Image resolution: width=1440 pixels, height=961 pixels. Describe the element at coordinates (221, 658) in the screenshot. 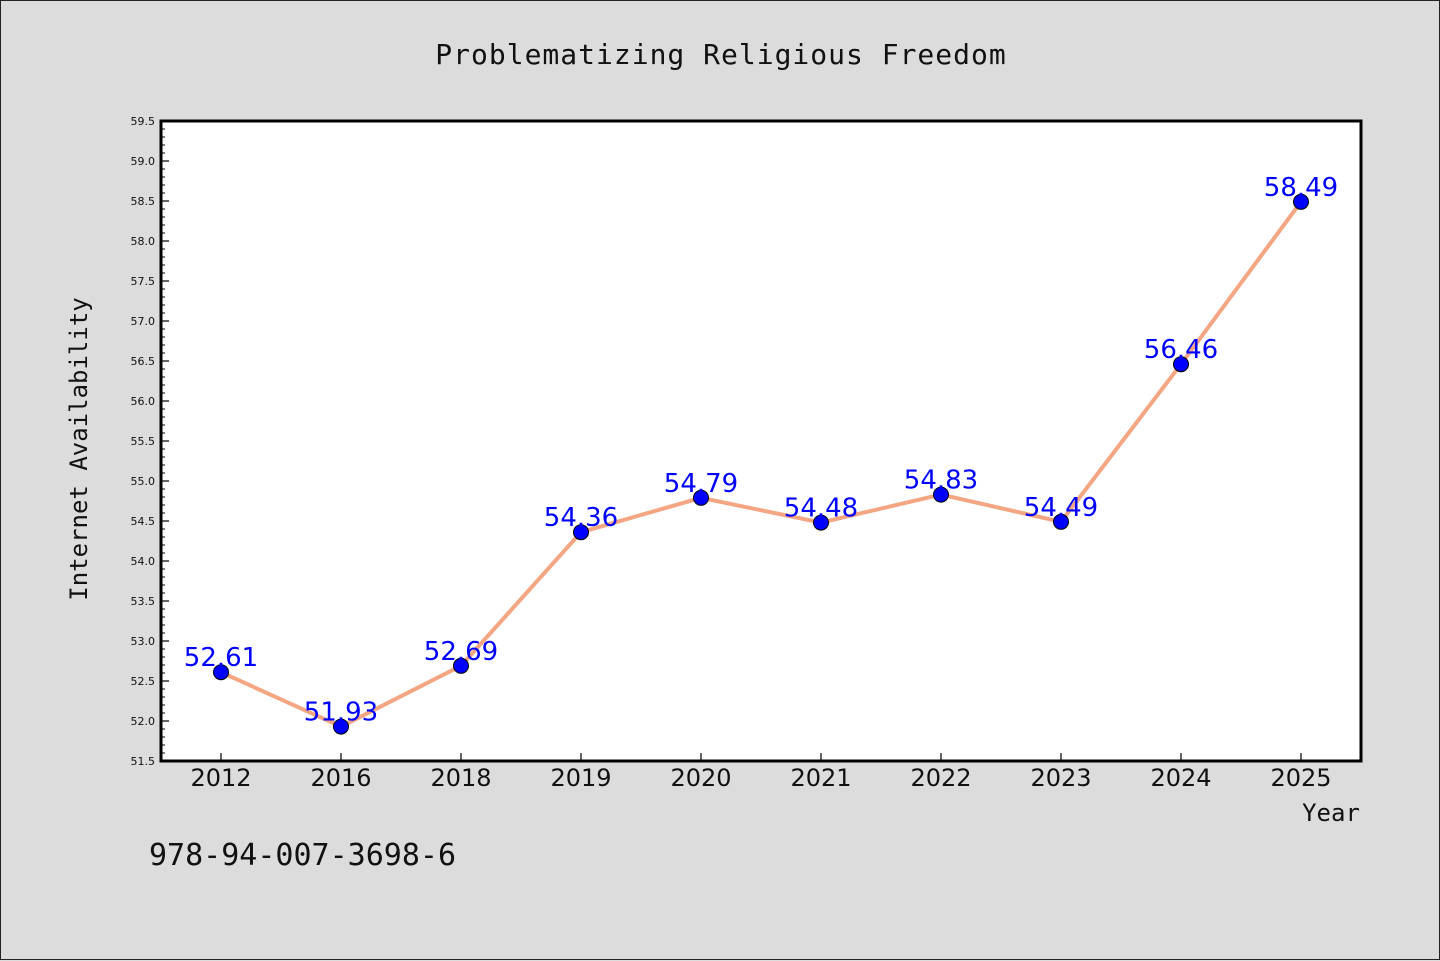

I see `data-label: 52.61` at that location.